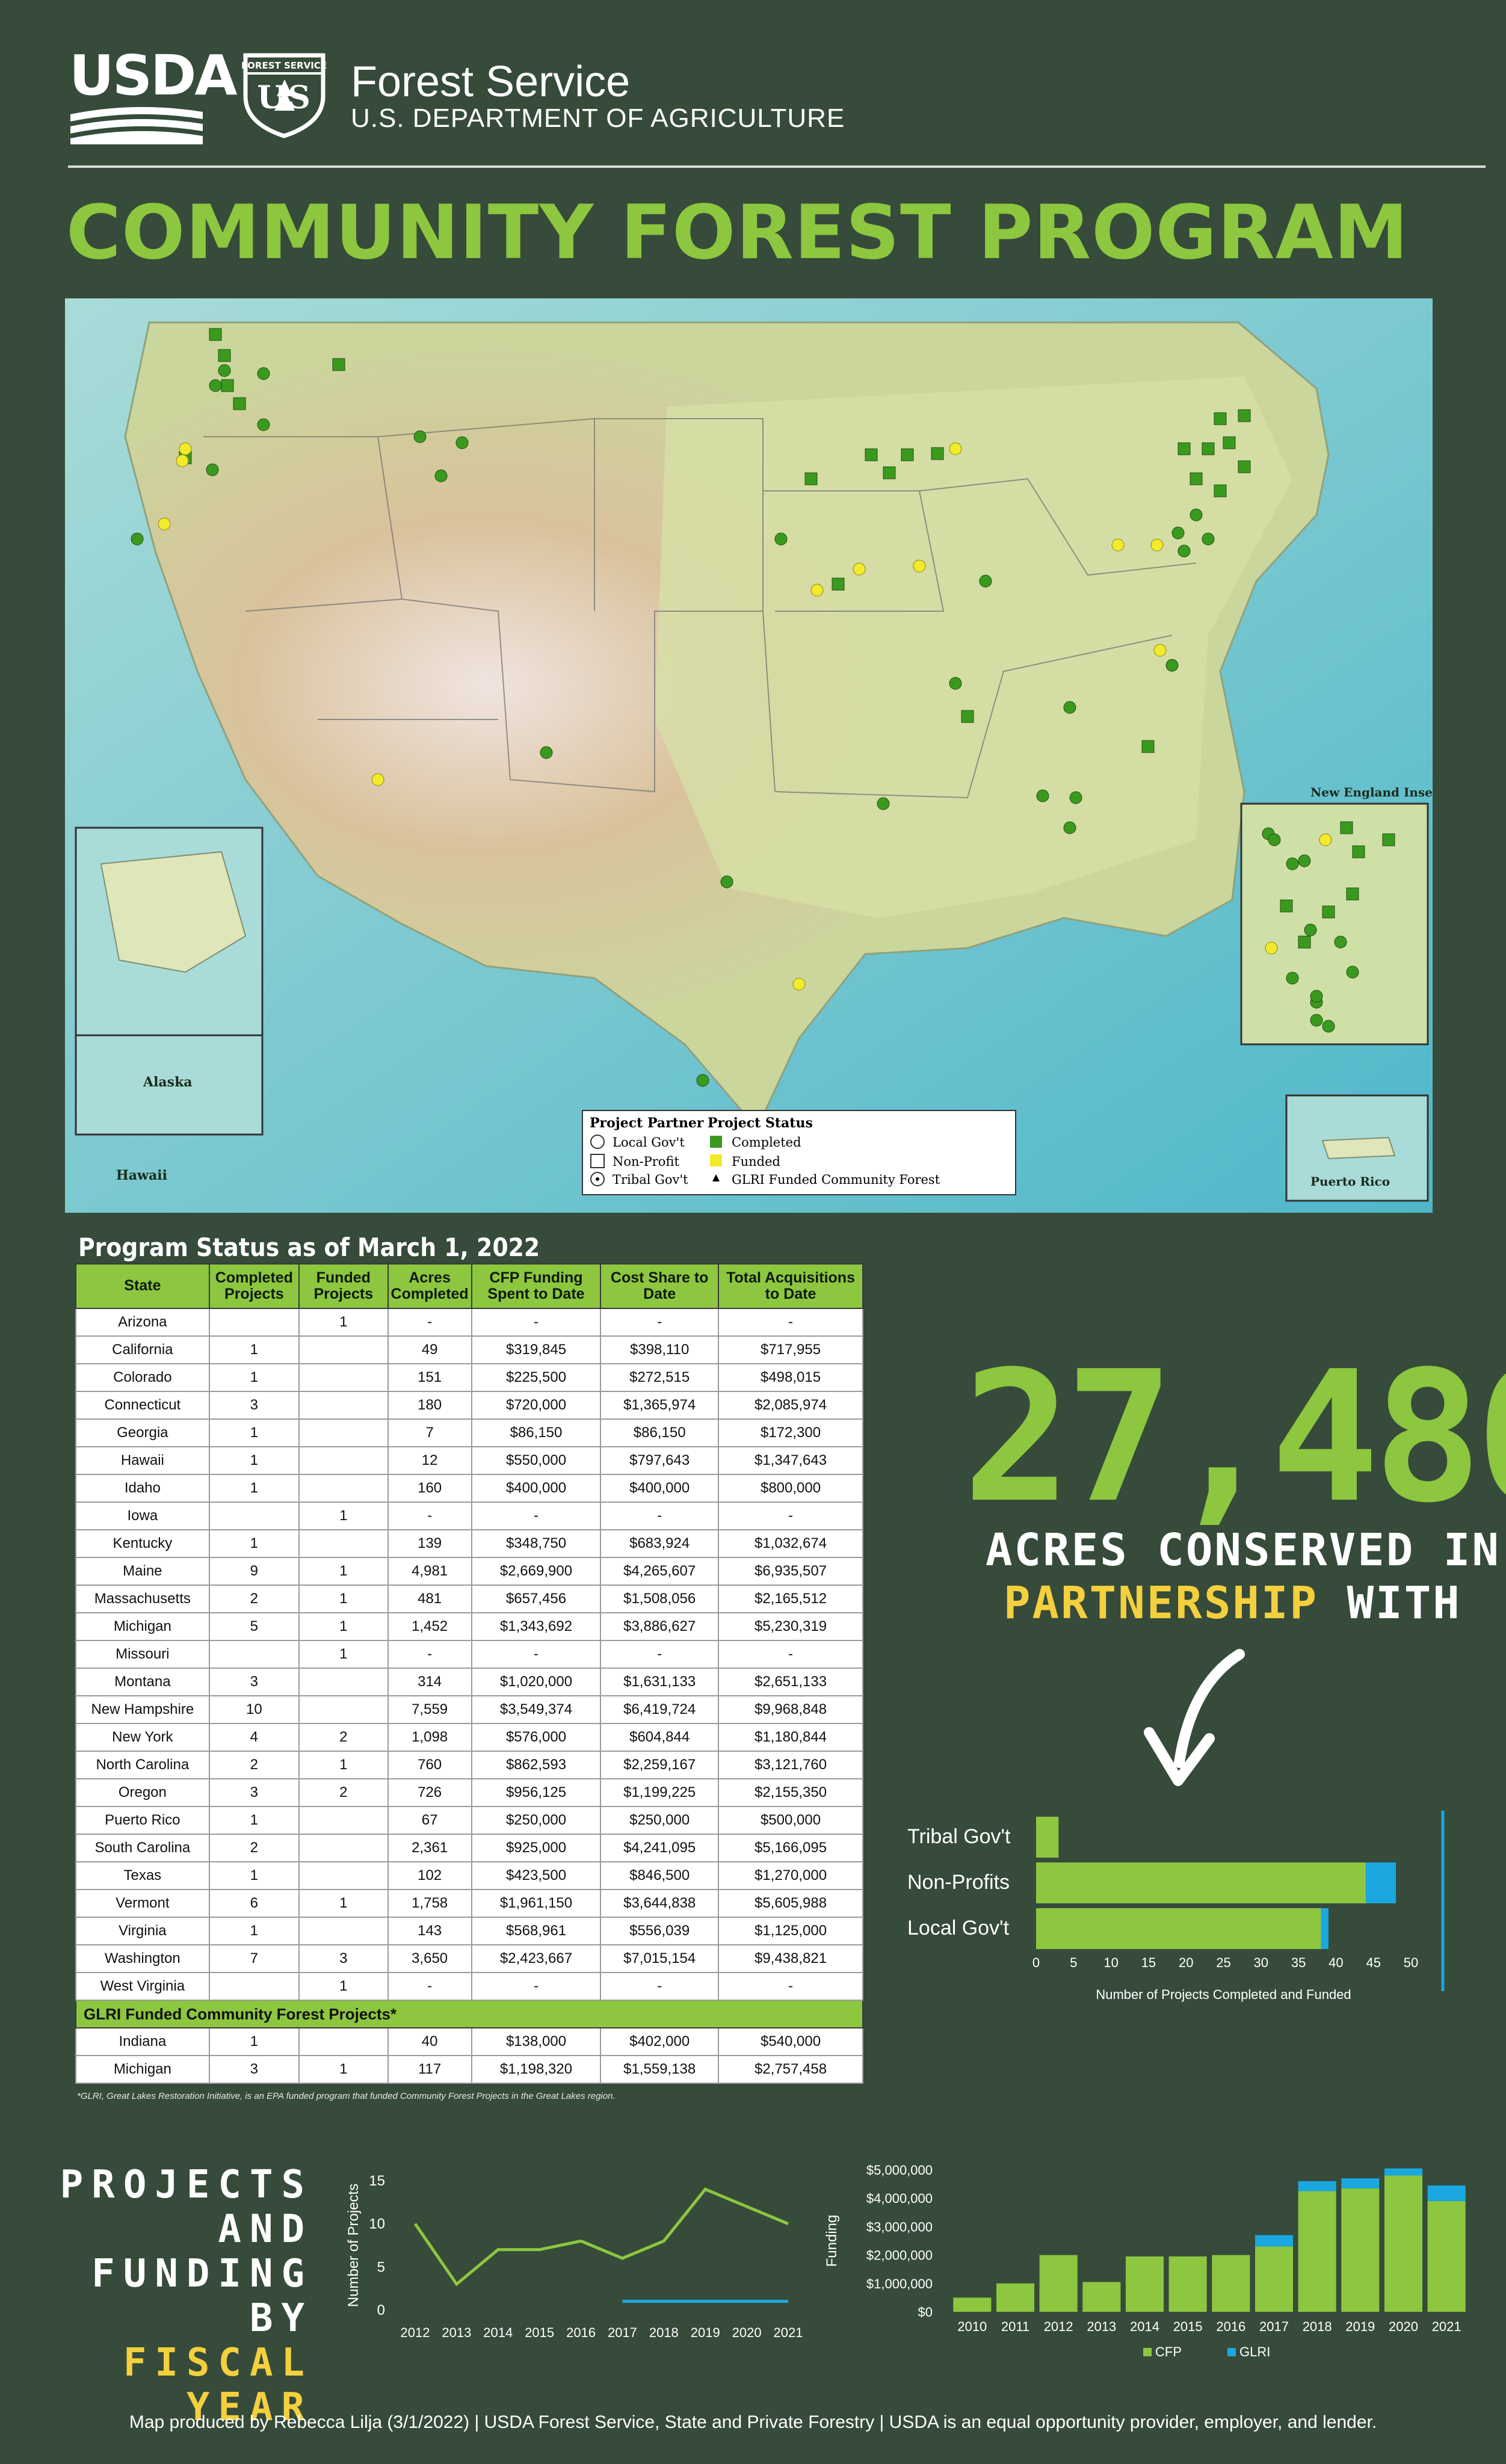  Describe the element at coordinates (430, 1405) in the screenshot. I see `table-cell: 180` at that location.